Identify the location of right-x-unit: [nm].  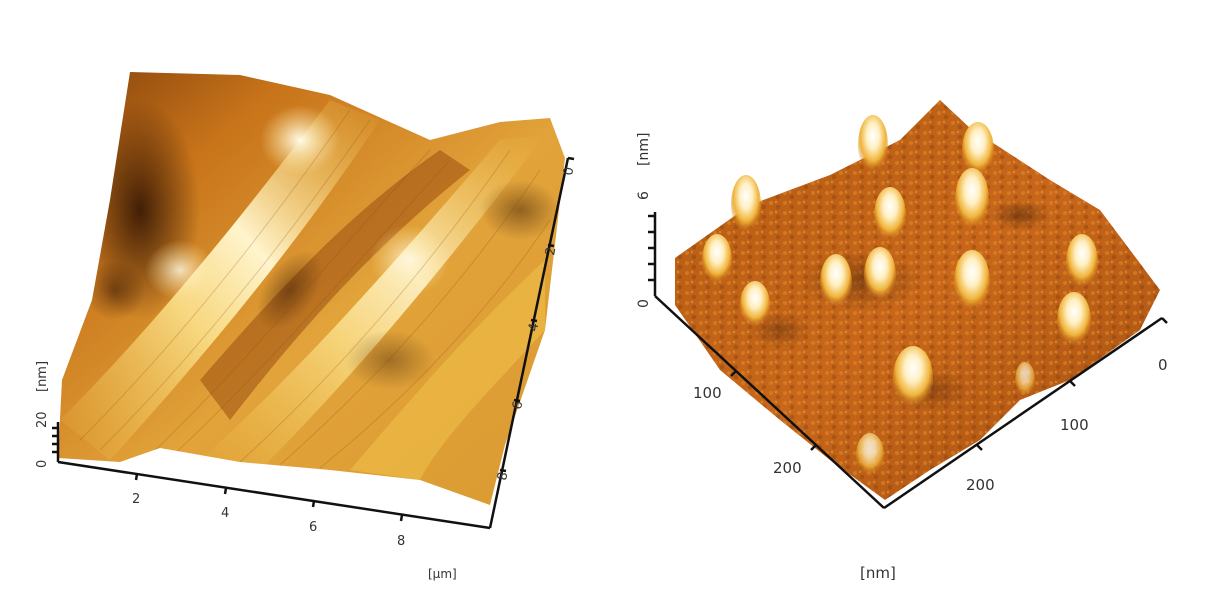
(878, 573).